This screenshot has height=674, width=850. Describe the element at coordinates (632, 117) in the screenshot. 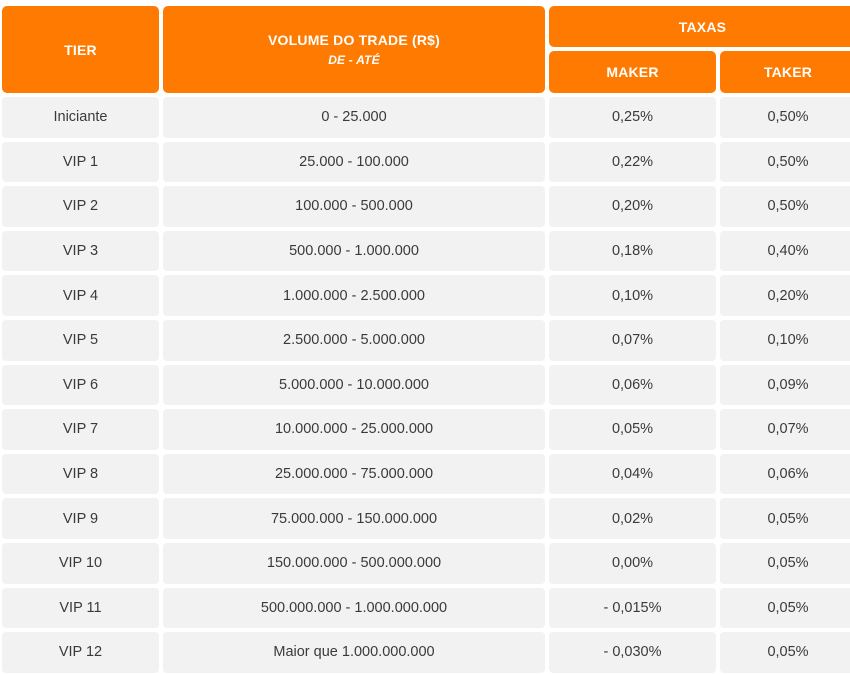

I see `cell-maker: 0,25%` at that location.